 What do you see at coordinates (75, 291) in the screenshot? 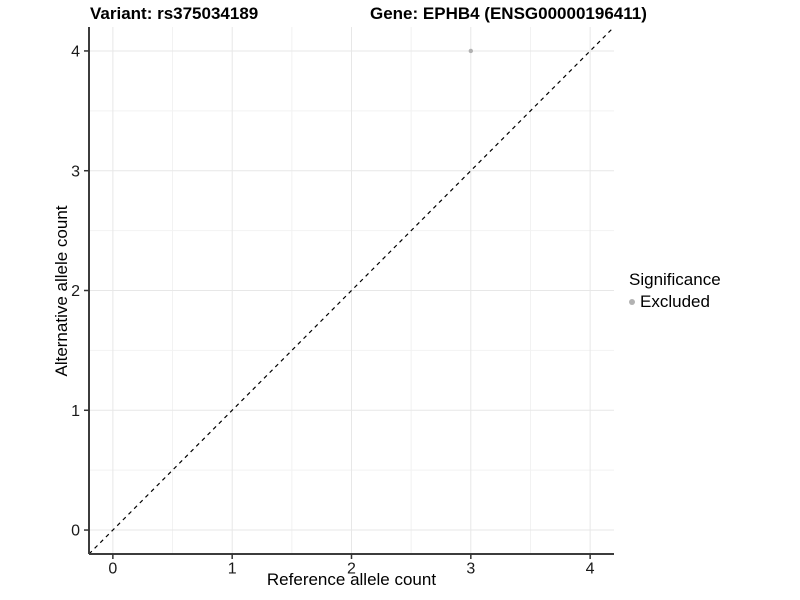
I see `y-tick-label: 2` at bounding box center [75, 291].